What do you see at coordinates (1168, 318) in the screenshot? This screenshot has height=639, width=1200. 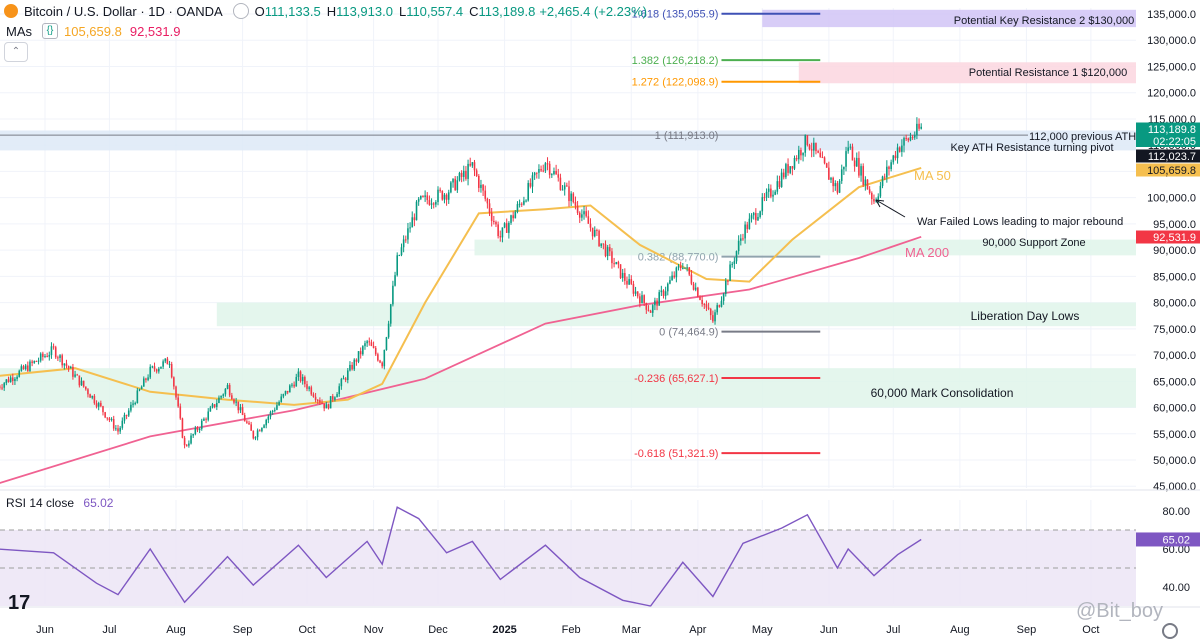 I see `price-axis-bg` at bounding box center [1168, 318].